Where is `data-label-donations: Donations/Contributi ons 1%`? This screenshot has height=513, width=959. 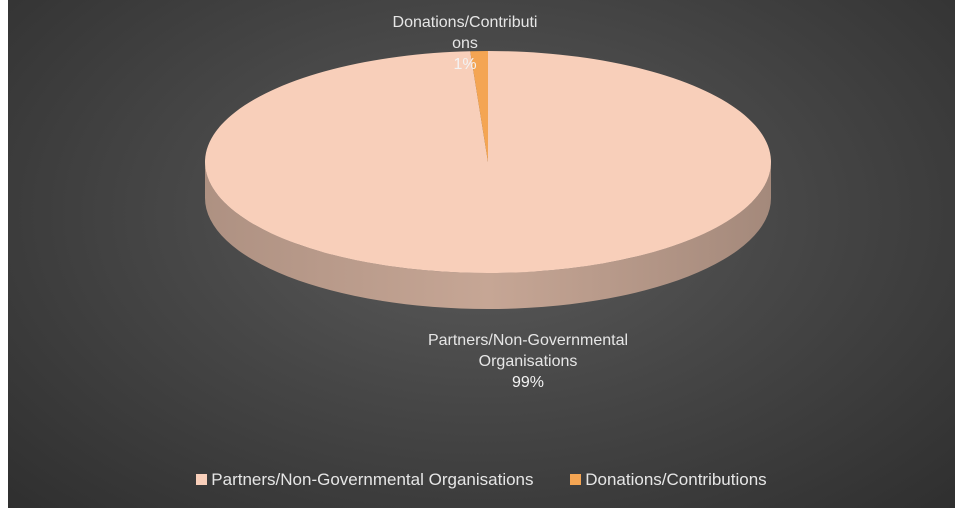 data-label-donations: Donations/Contributi ons 1% is located at coordinates (465, 43).